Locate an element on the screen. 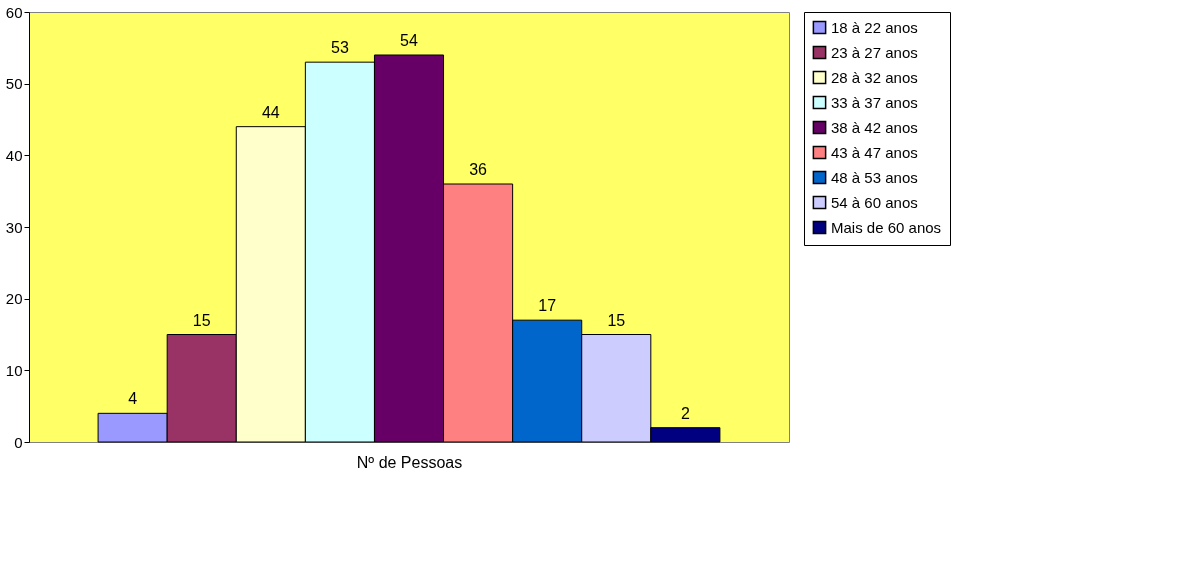 The image size is (1191, 561). legend-label: 43 à 47 anos is located at coordinates (874, 152).